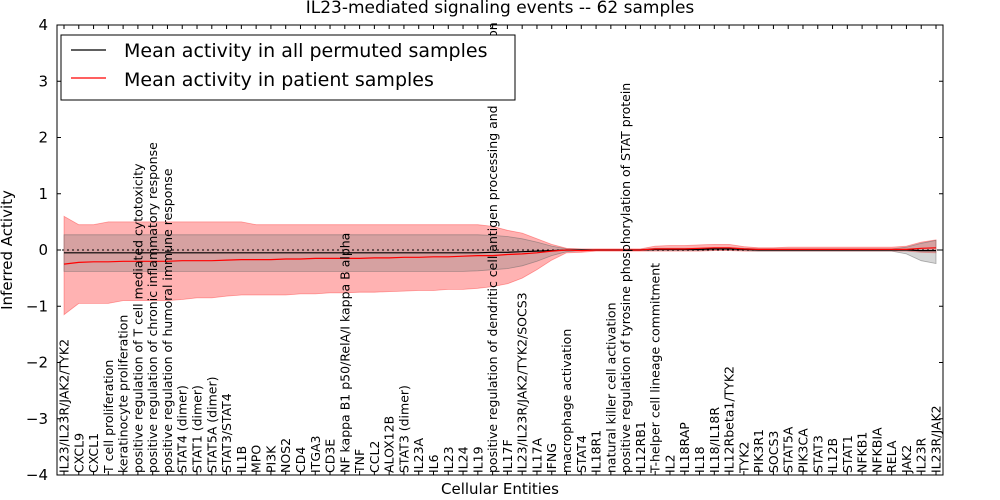  Describe the element at coordinates (655, 368) in the screenshot. I see `x-tick-label: T-helper cell lineage commitment` at that location.